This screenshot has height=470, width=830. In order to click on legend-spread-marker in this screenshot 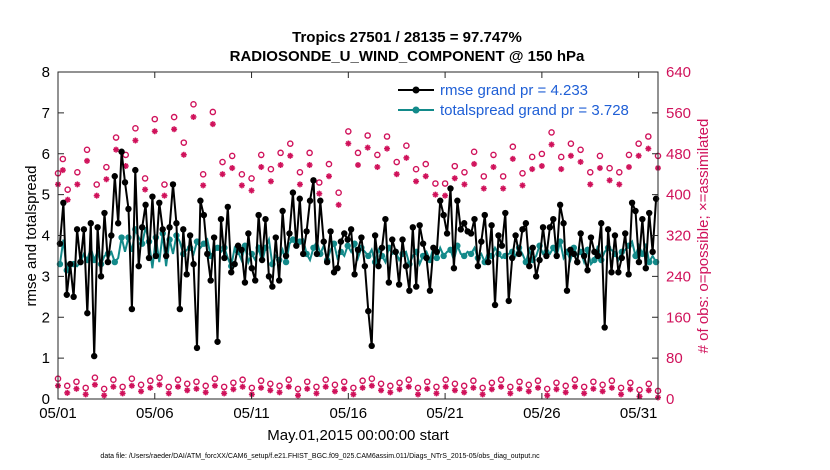, I will do `click(416, 110)`.